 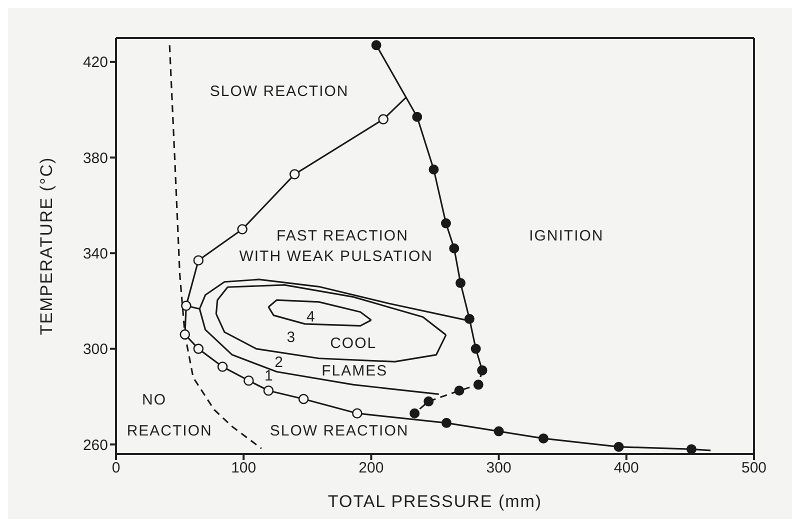 I want to click on annotation: 3, so click(x=291, y=337).